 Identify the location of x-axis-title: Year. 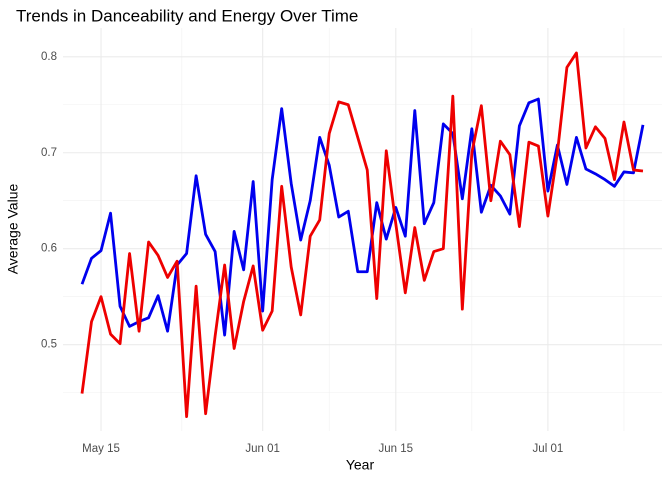
(360, 465).